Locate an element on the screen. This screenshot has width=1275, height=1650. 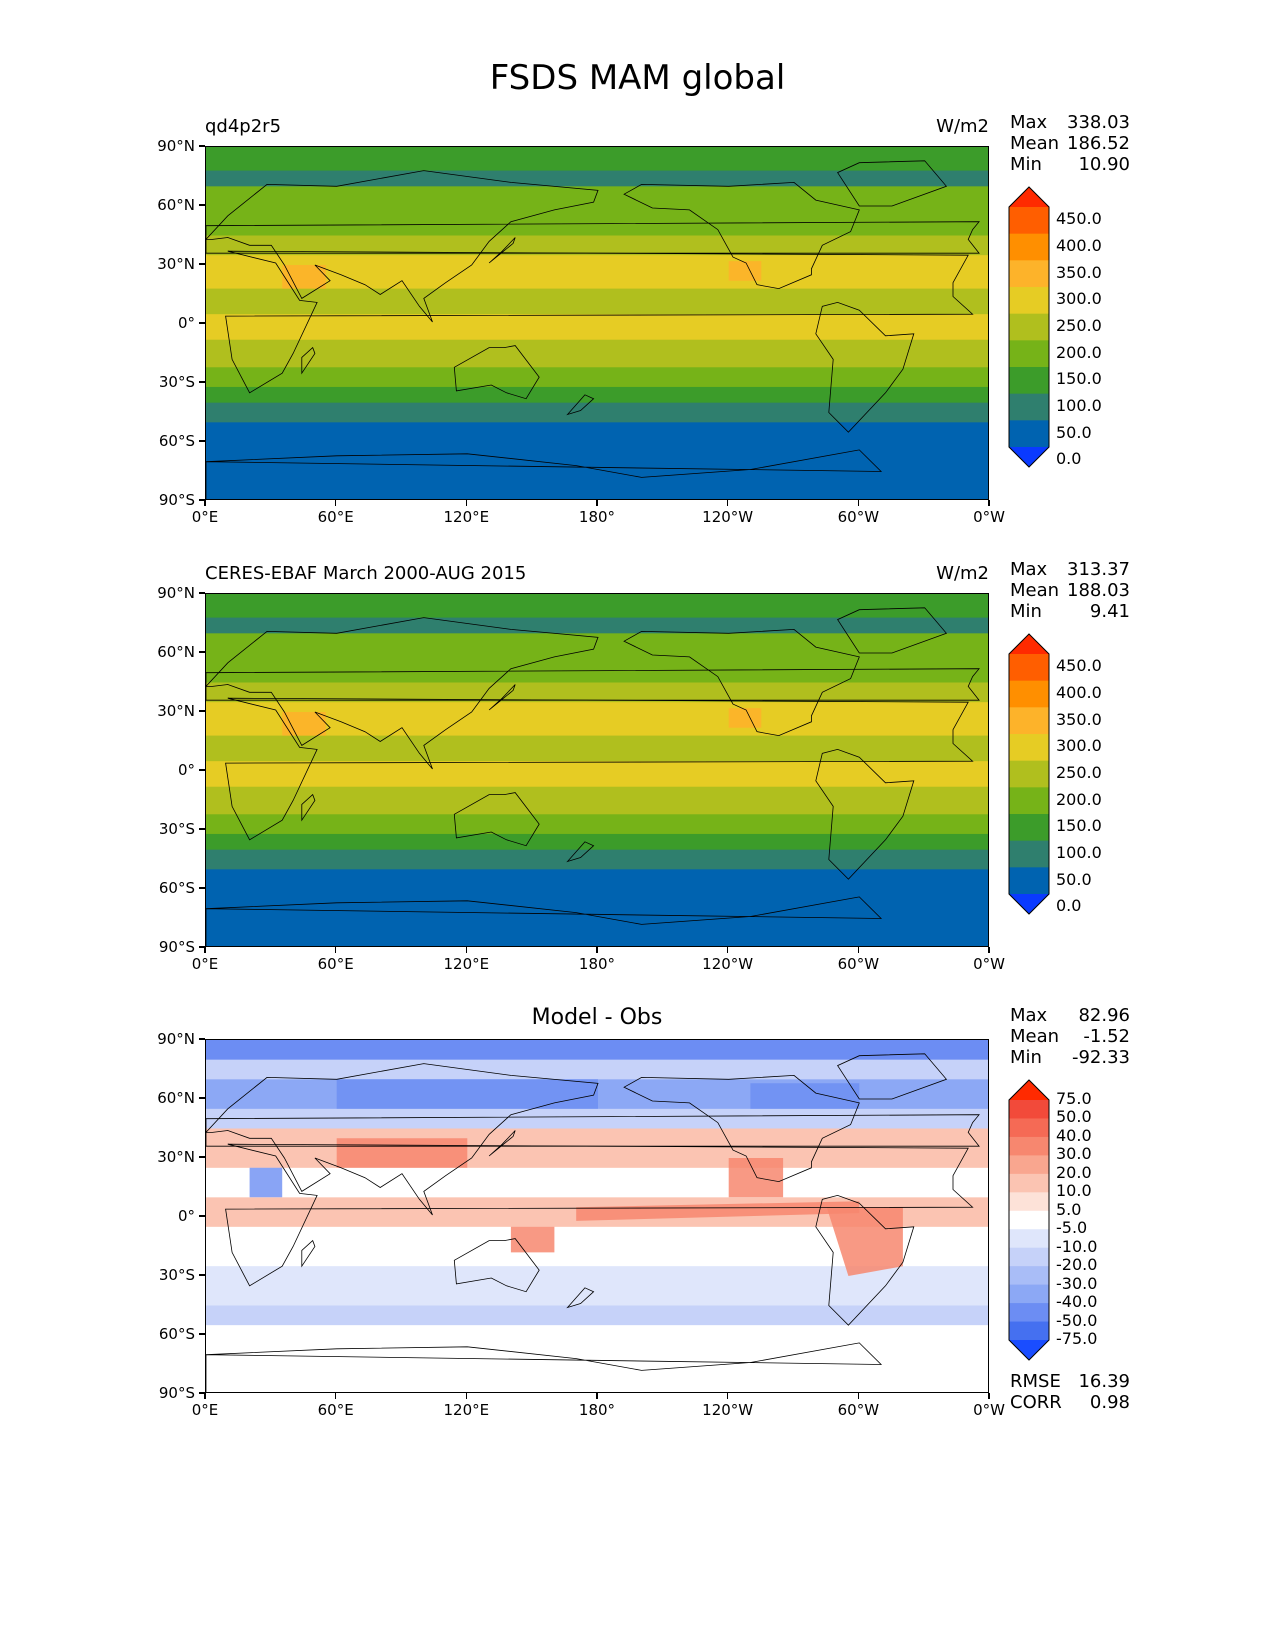
lon-tick-label: 180° is located at coordinates (597, 1410).